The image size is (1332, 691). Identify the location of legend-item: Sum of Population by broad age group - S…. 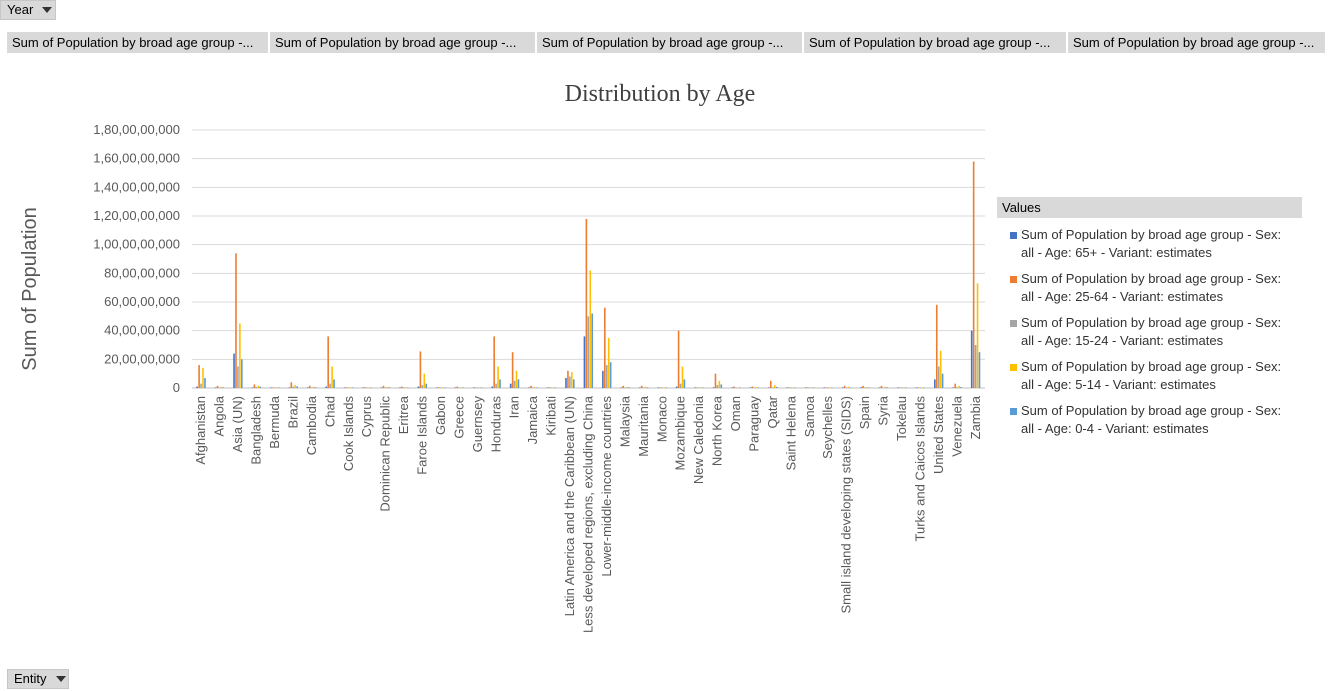
(1149, 420).